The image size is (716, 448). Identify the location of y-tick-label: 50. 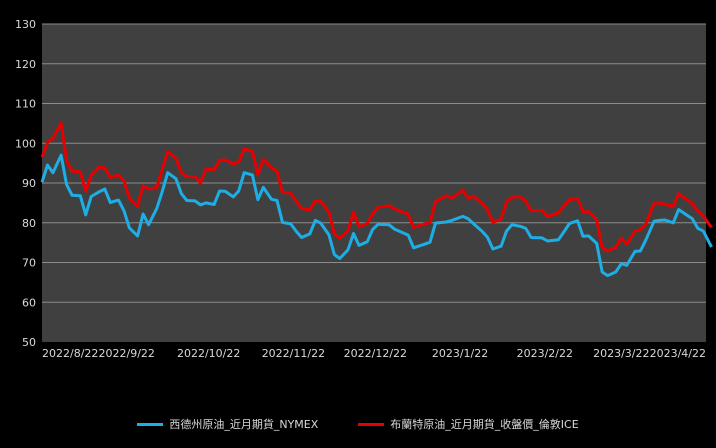
(29, 342).